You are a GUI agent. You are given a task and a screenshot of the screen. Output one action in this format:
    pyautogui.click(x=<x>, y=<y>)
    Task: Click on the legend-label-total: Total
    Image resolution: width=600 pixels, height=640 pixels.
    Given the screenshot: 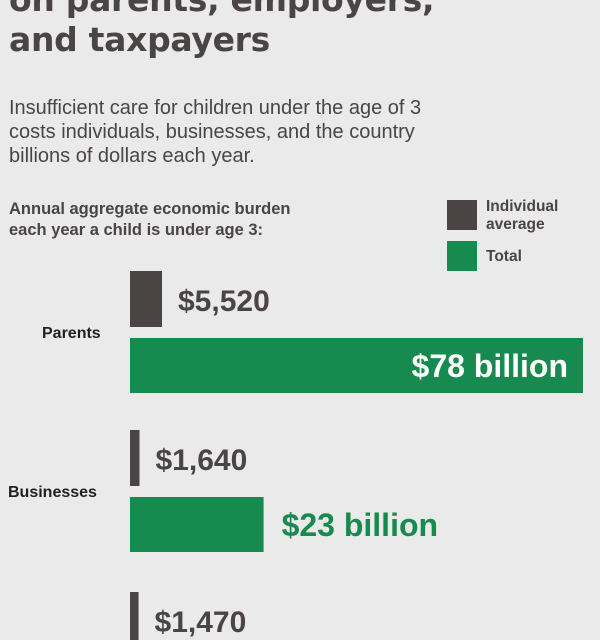 What is the action you would take?
    pyautogui.click(x=504, y=257)
    